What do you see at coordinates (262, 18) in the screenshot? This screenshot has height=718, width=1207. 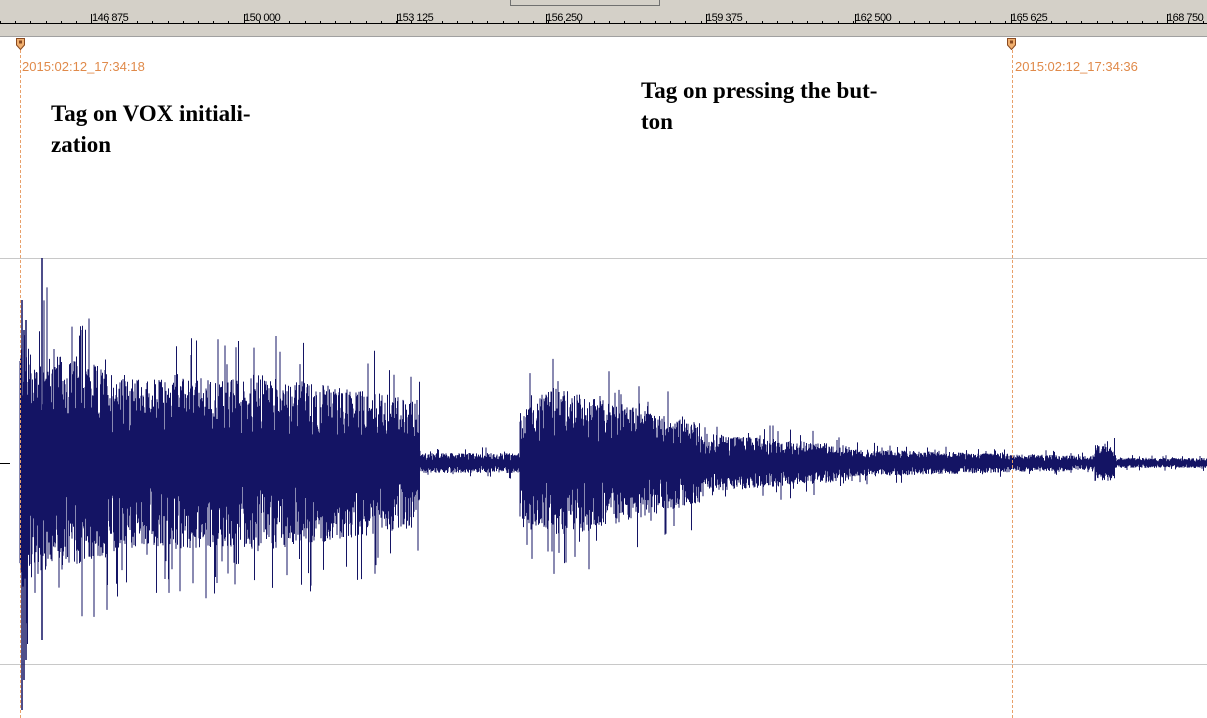 I see `ruler-label: 150 000` at bounding box center [262, 18].